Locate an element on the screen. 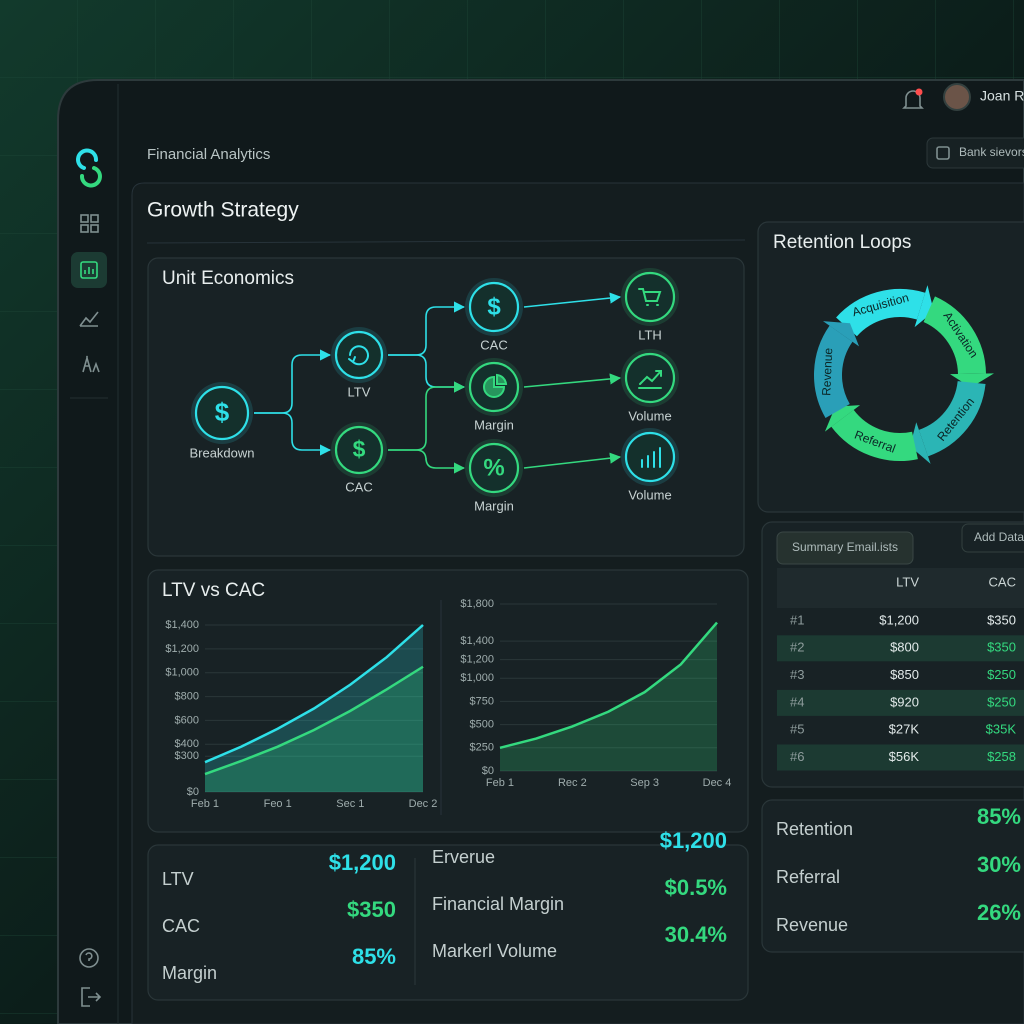  table-cell: $258 is located at coordinates (1001, 756).